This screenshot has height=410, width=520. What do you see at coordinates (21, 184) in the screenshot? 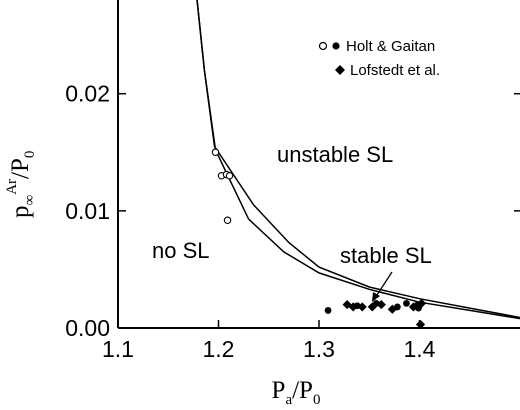
I see `y-axis-label: p∞Ar/P0` at bounding box center [21, 184].